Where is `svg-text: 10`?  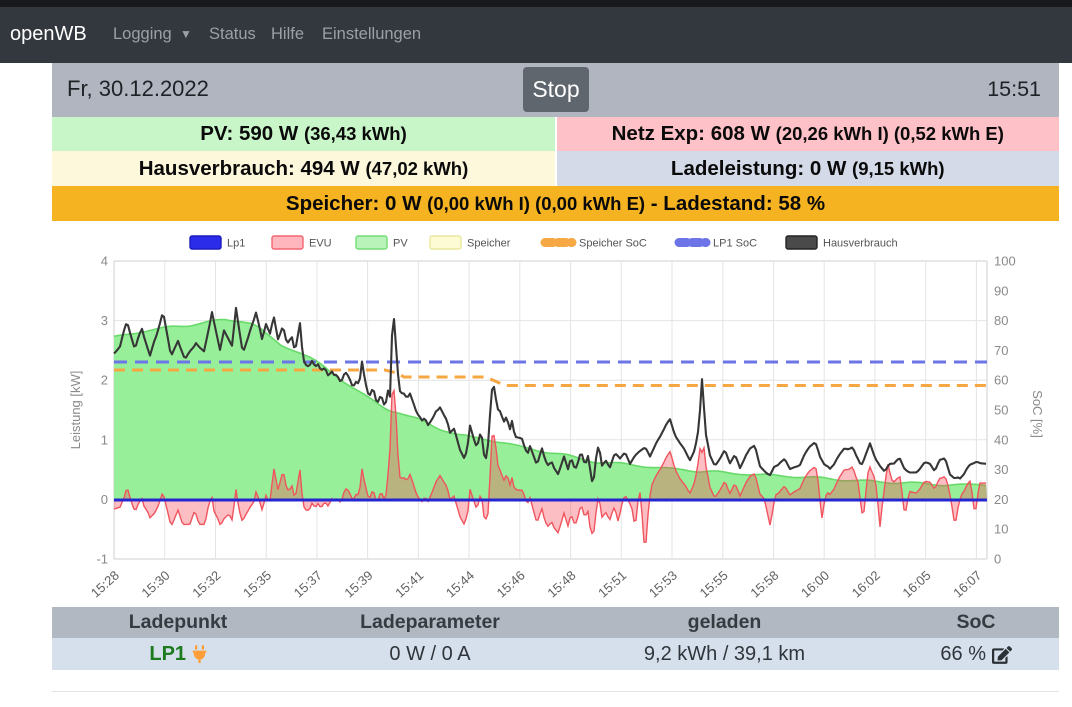
svg-text: 10 is located at coordinates (1001, 529).